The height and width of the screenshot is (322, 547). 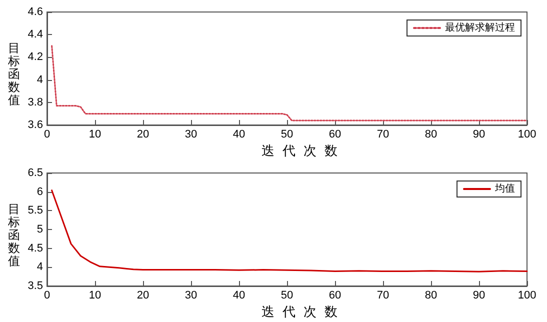 What do you see at coordinates (39, 230) in the screenshot?
I see `y-tick-label: 5` at bounding box center [39, 230].